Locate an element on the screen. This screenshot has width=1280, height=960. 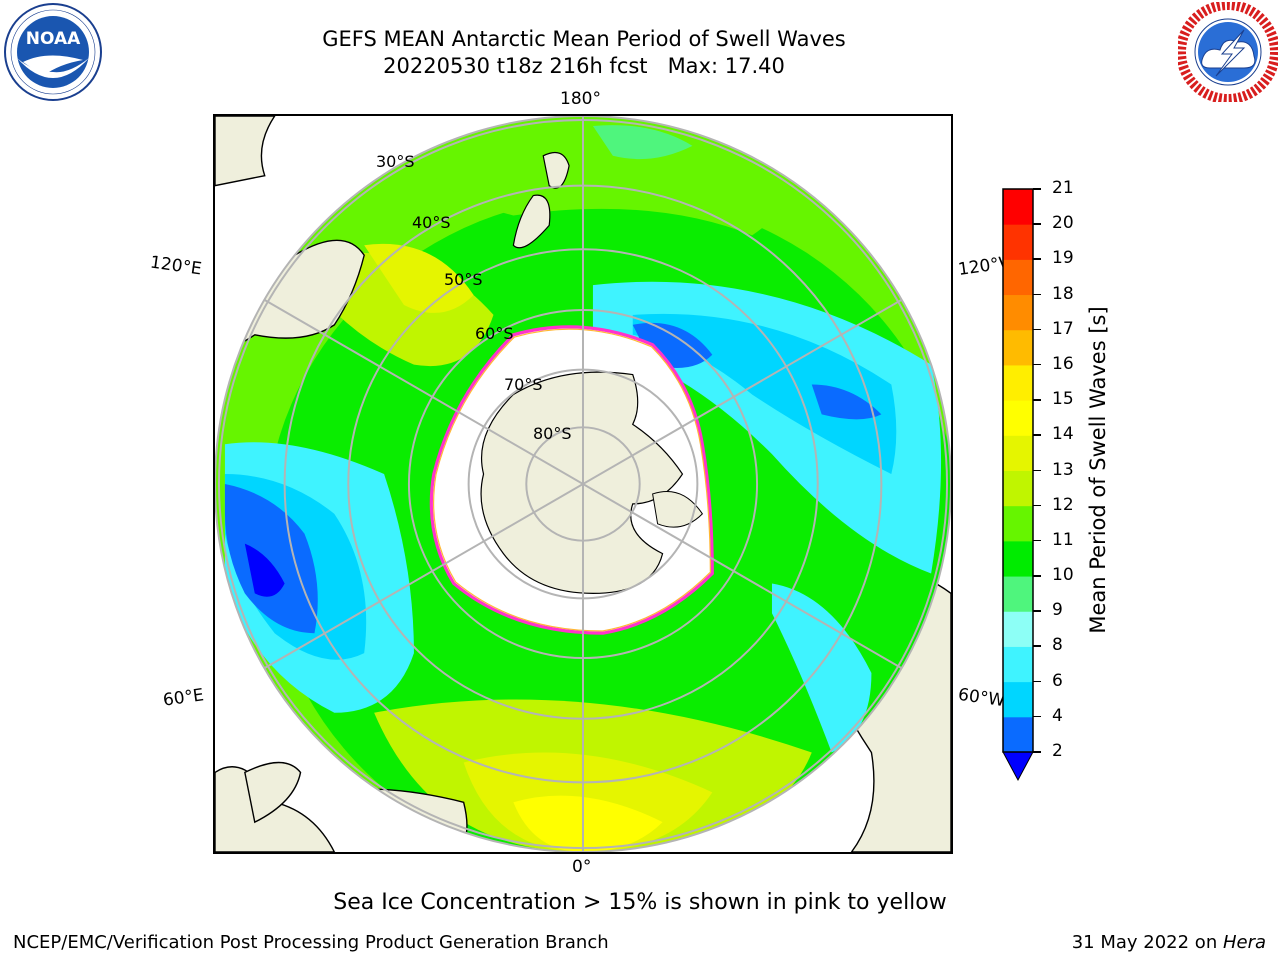
lon-label-60w: 60°W is located at coordinates (981, 698).